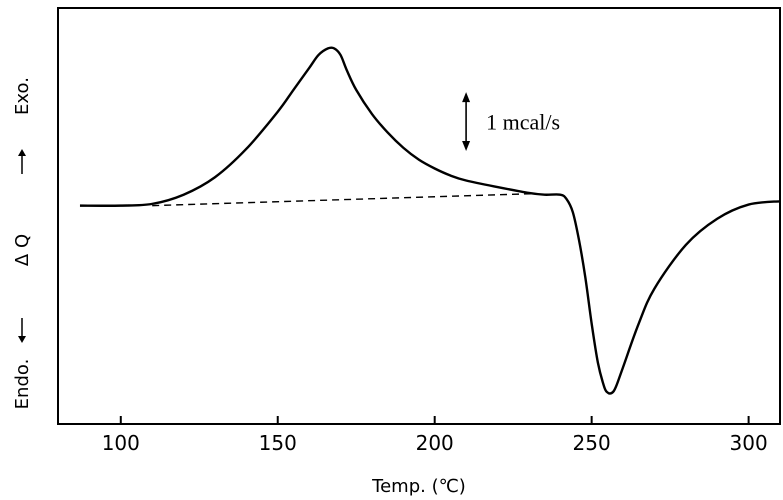 This screenshot has width=783, height=500. What do you see at coordinates (434, 420) in the screenshot?
I see `x-ticks` at bounding box center [434, 420].